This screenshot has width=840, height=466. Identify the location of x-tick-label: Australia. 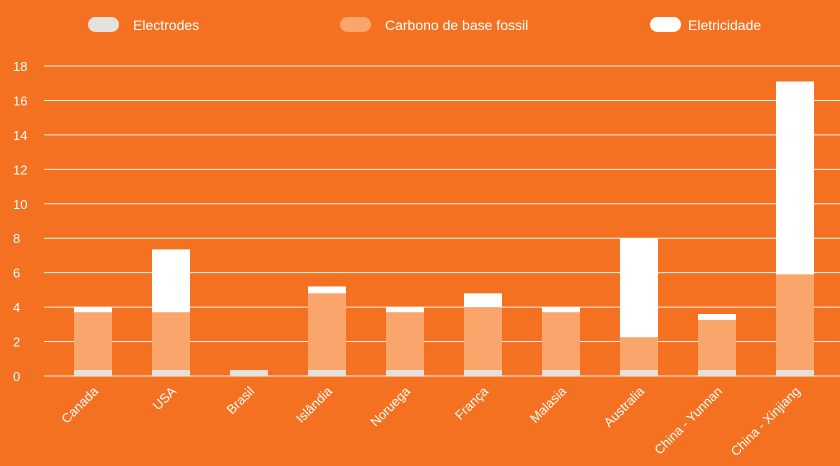
(624, 406).